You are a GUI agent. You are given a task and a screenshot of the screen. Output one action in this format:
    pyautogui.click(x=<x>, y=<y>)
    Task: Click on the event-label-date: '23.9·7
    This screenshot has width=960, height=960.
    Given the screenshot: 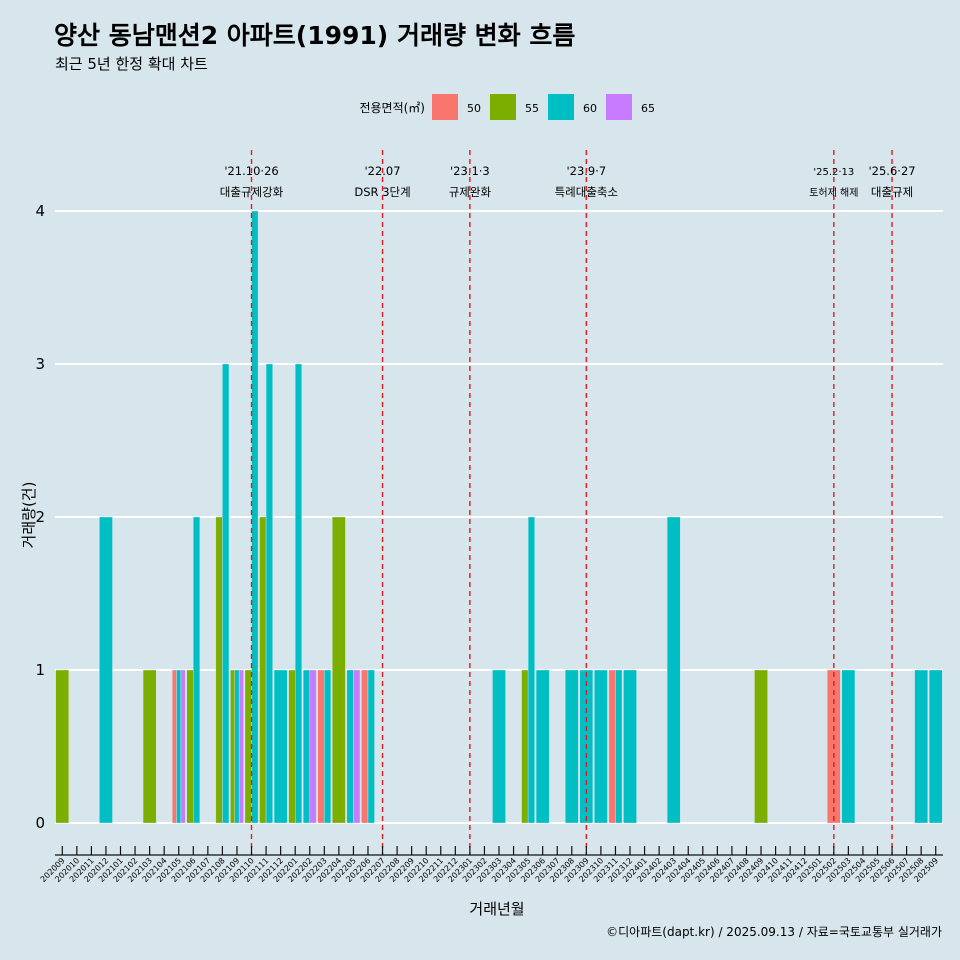 What is the action you would take?
    pyautogui.click(x=586, y=171)
    